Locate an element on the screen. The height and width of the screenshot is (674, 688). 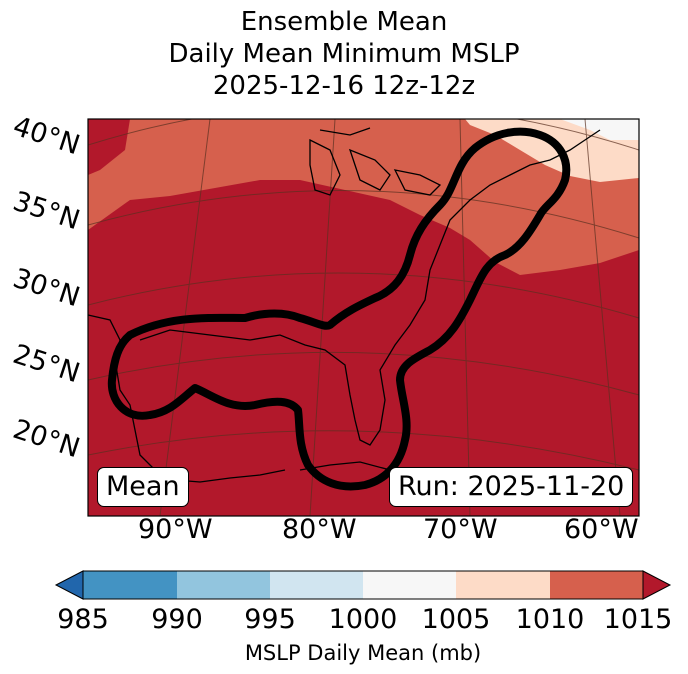
colorbar-label: MSLP Daily Mean (mb) is located at coordinates (363, 653).